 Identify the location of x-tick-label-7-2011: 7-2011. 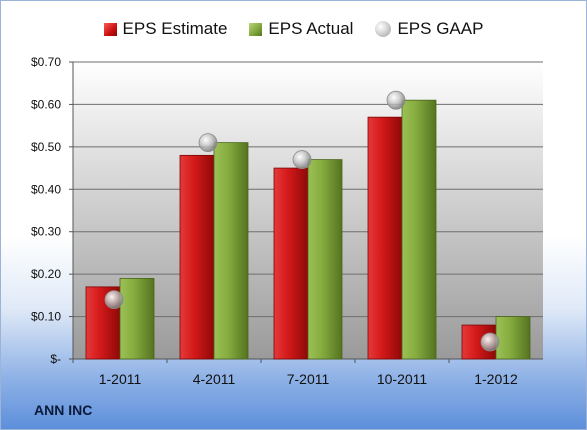
(308, 379).